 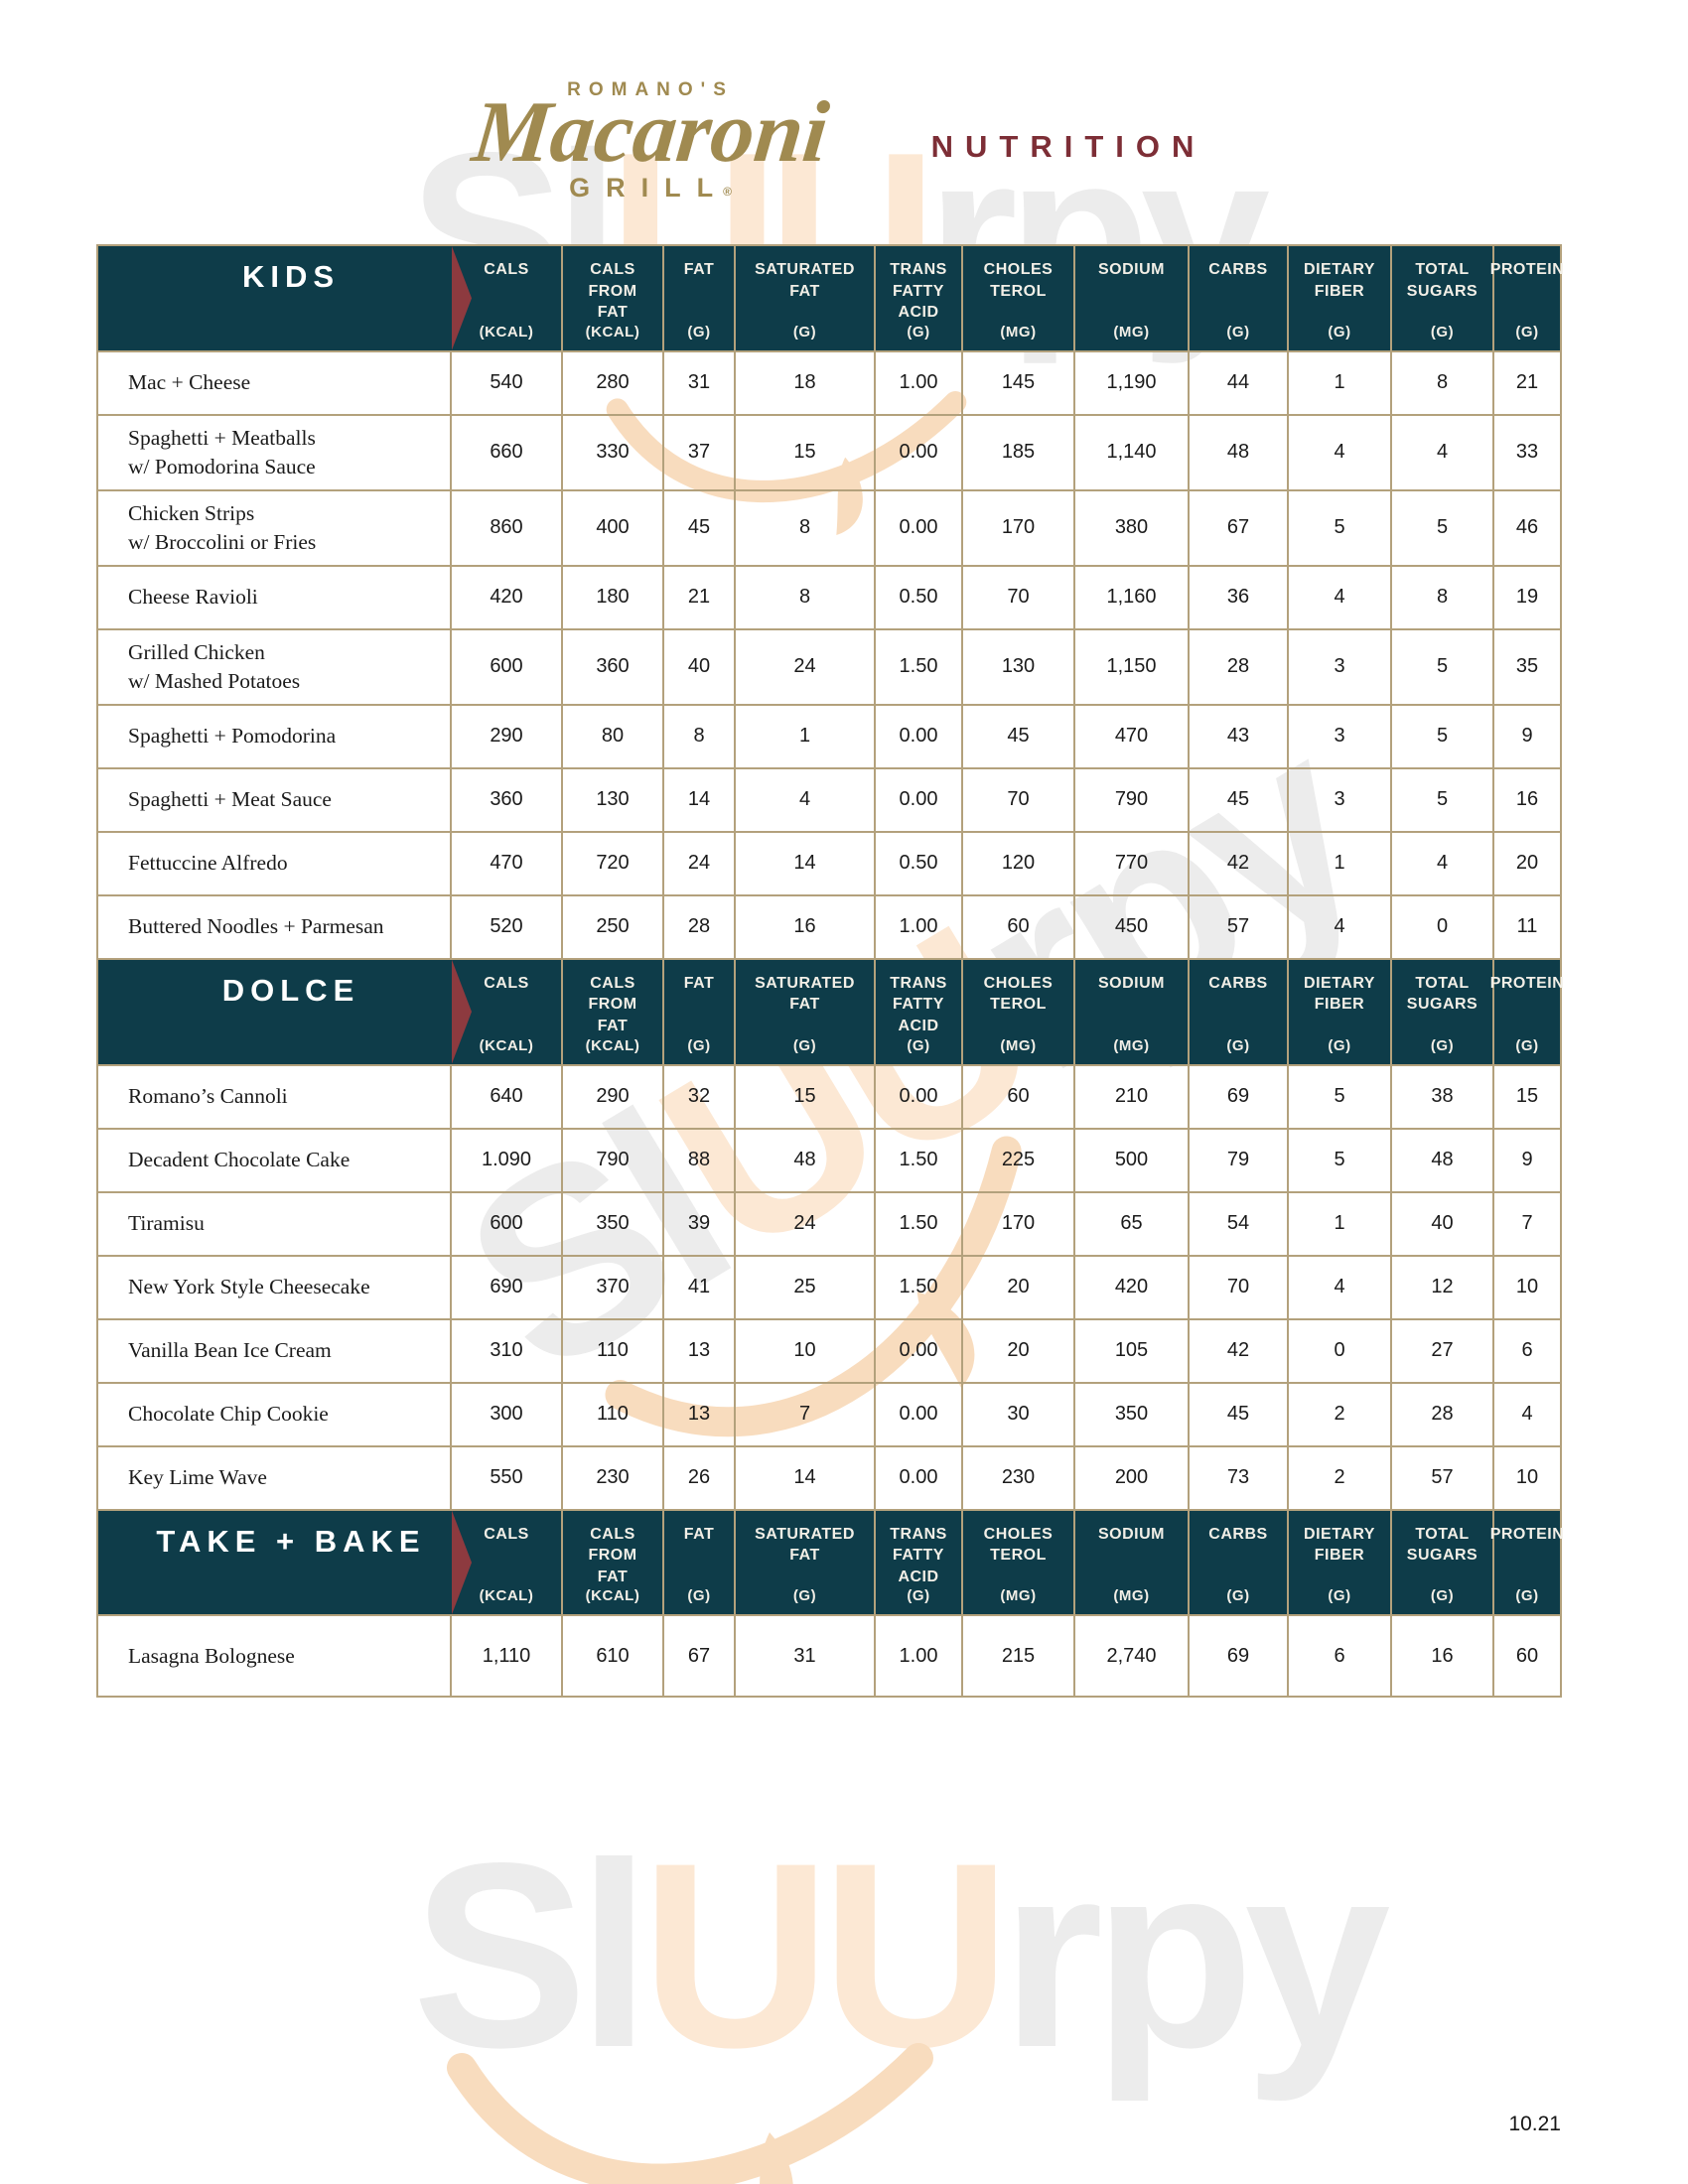 What do you see at coordinates (1019, 382) in the screenshot?
I see `item-value: 145` at bounding box center [1019, 382].